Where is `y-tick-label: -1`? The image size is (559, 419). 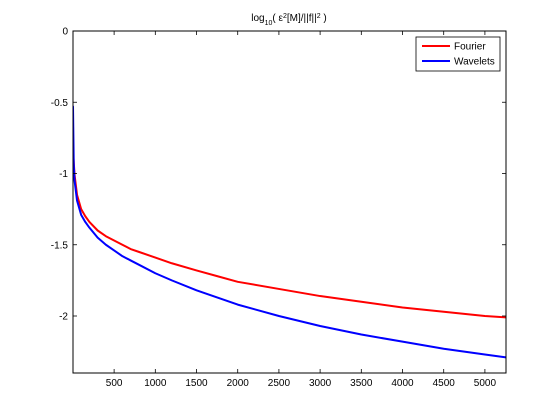
y-tick-label: -1 is located at coordinates (63, 174).